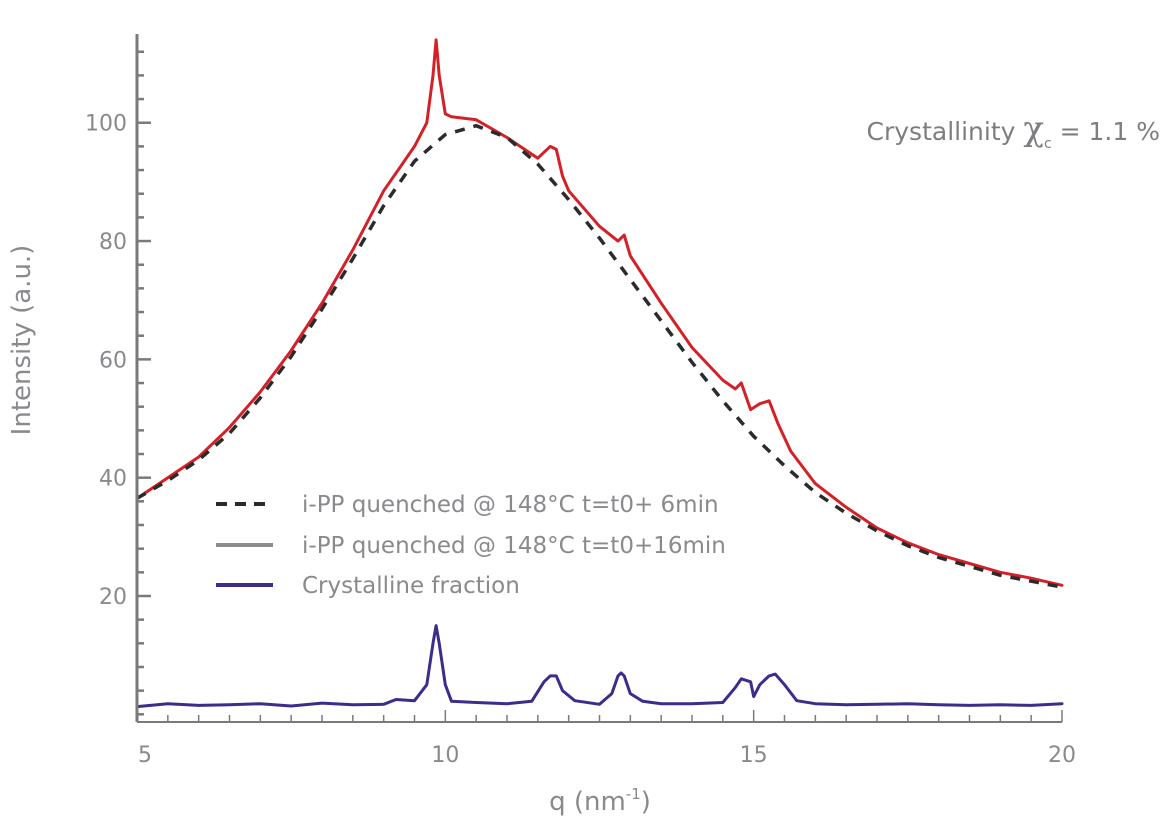 The width and height of the screenshot is (1171, 827). Describe the element at coordinates (113, 360) in the screenshot. I see `y-tick-label: 60` at that location.